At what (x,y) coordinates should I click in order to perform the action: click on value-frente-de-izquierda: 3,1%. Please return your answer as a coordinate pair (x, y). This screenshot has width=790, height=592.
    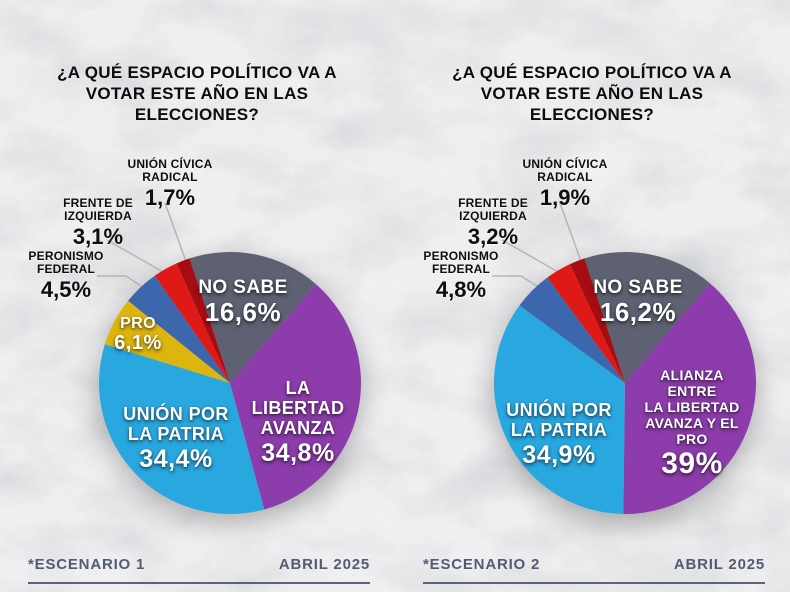
    Looking at the image, I should click on (98, 236).